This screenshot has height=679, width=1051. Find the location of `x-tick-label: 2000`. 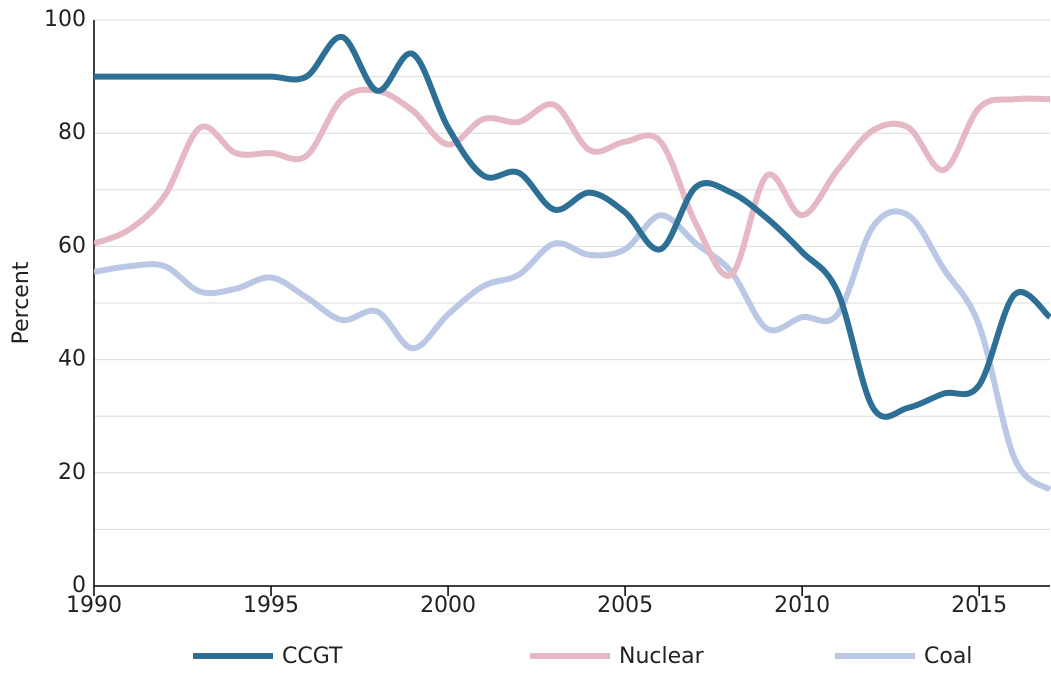

x-tick-label: 2000 is located at coordinates (448, 605).